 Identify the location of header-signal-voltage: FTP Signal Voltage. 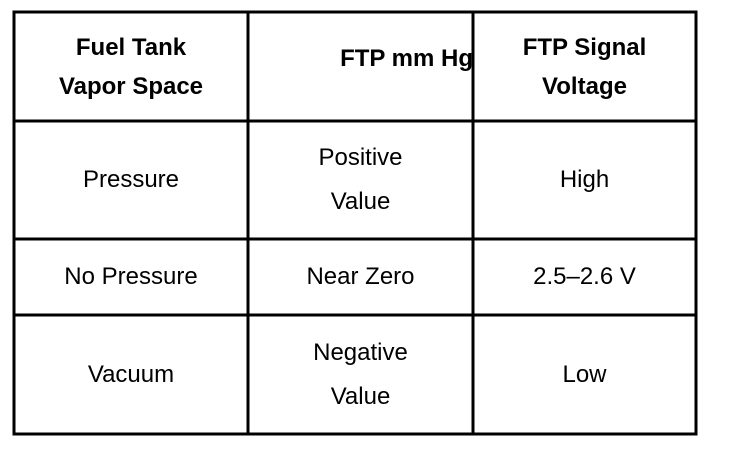
(584, 66).